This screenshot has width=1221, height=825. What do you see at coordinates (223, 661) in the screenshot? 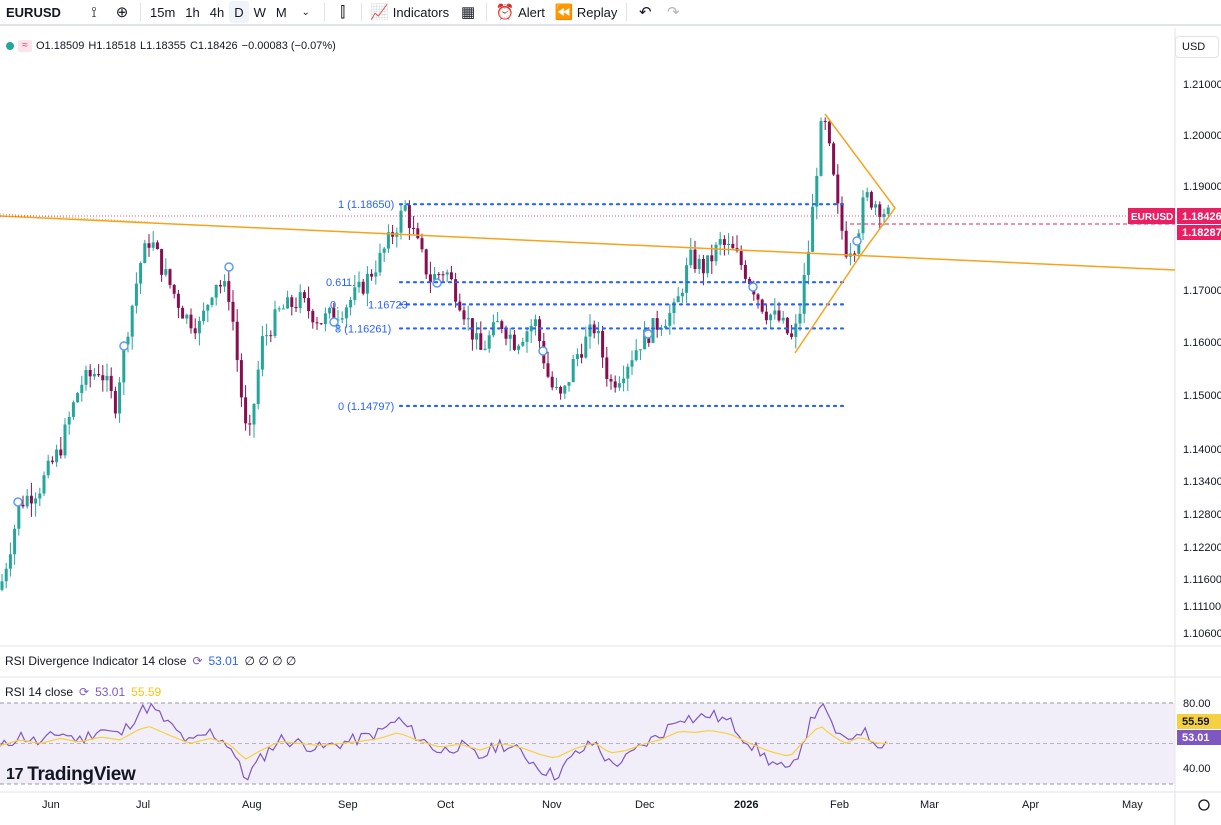
I see `divergence-value: 53.01` at bounding box center [223, 661].